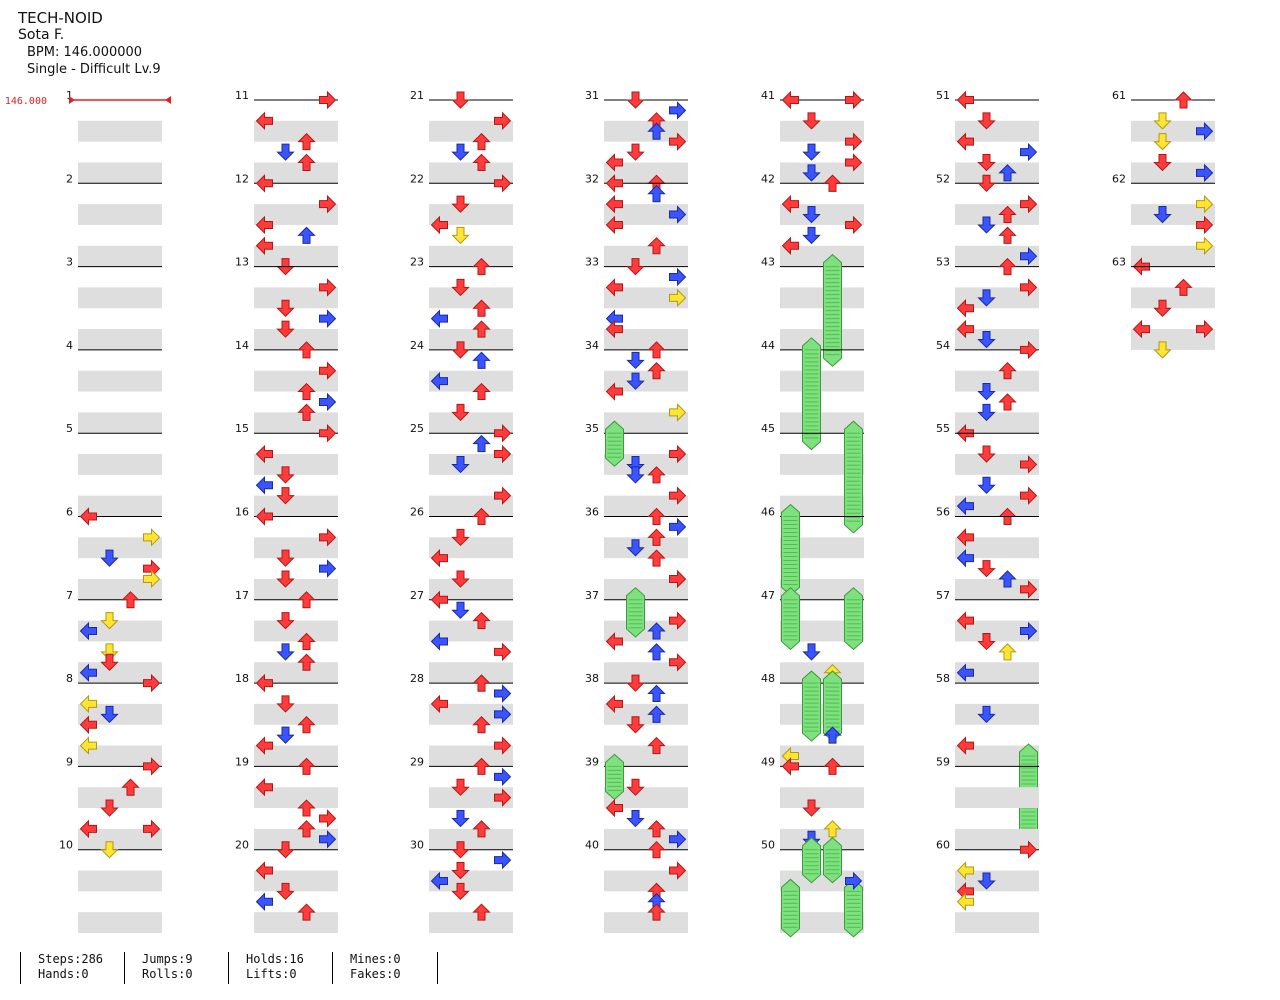 The width and height of the screenshot is (1280, 1000). What do you see at coordinates (812, 887) in the screenshot?
I see `measure-50: 50` at bounding box center [812, 887].